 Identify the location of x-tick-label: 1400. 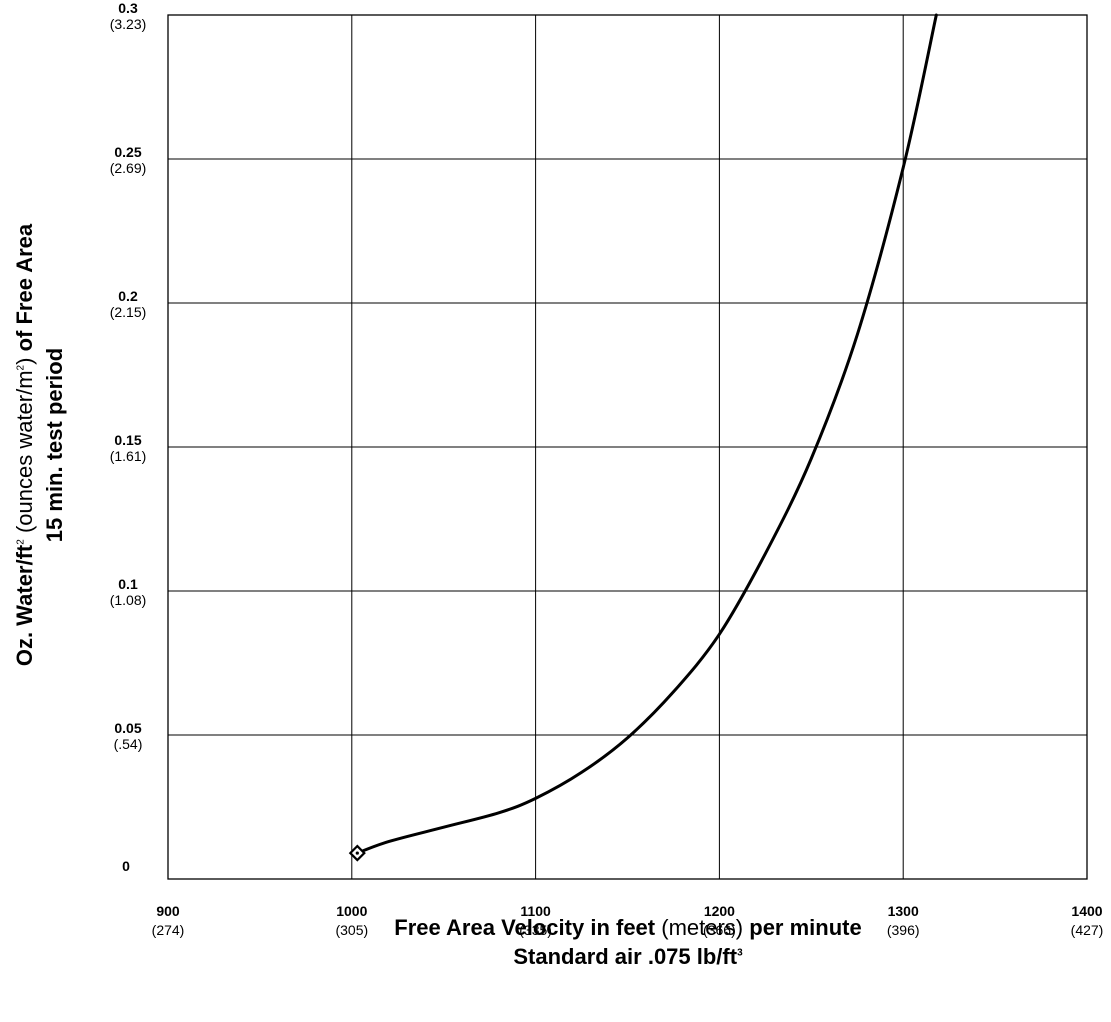
(1086, 911).